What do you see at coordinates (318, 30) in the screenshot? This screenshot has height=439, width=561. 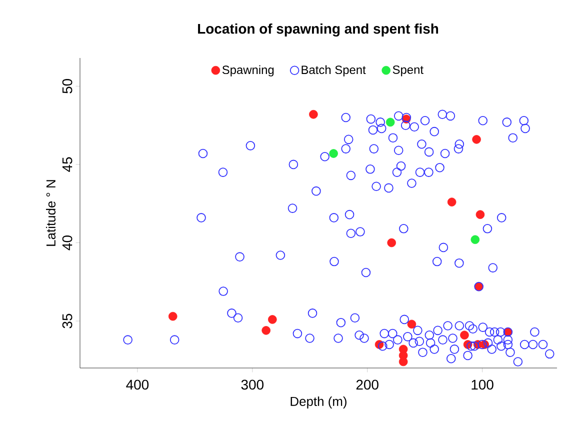 I see `chart-title: Location of spawning and spent fish` at bounding box center [318, 30].